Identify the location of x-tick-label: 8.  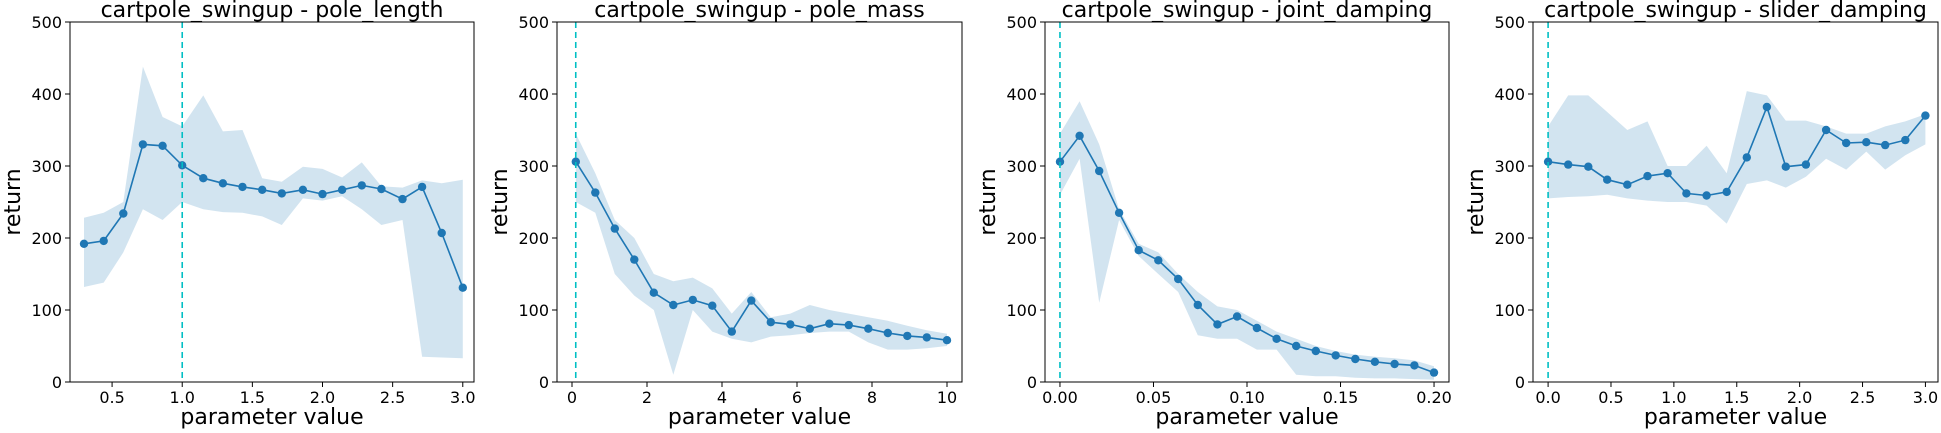
(872, 397).